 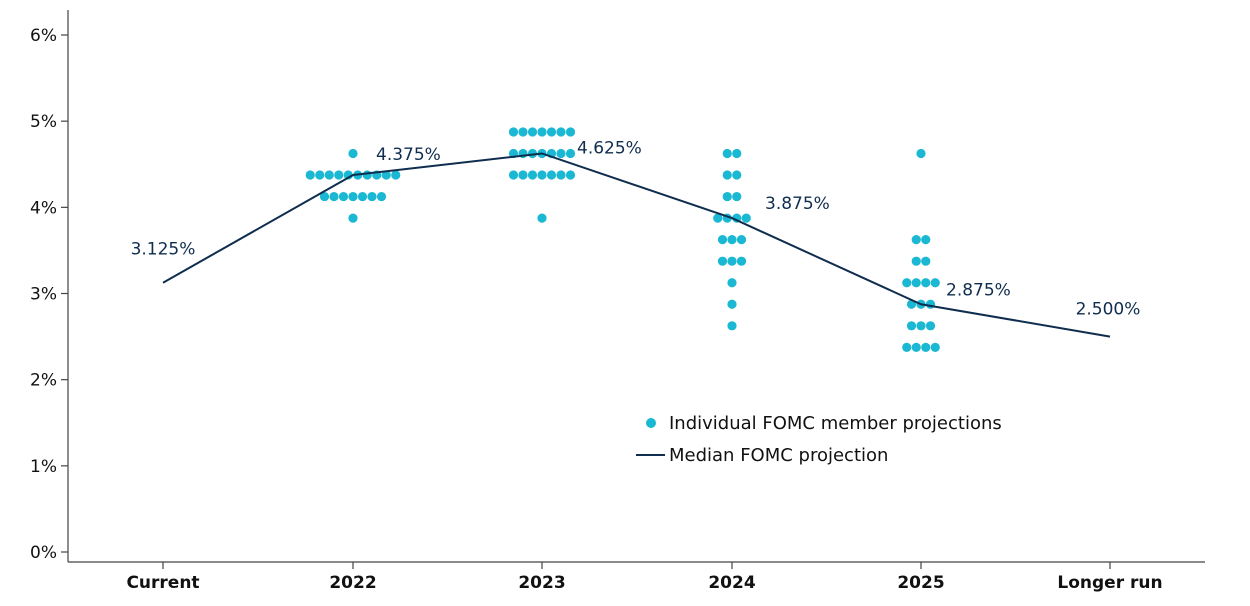 What do you see at coordinates (920, 583) in the screenshot?
I see `x-tick-label: 2025` at bounding box center [920, 583].